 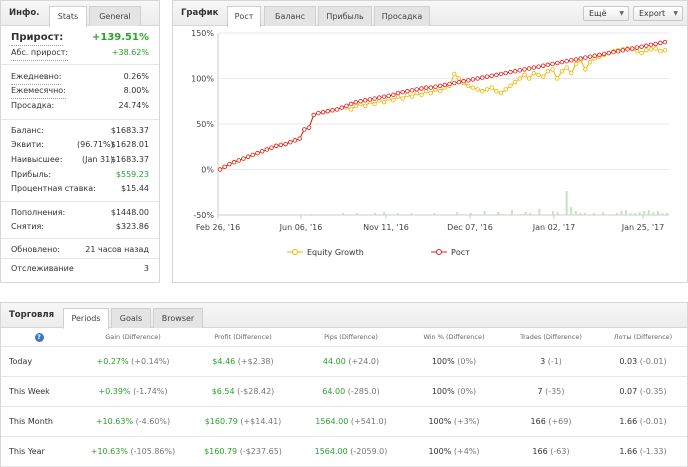 What do you see at coordinates (653, 451) in the screenshot?
I see `lots-diff: (-1.33)` at bounding box center [653, 451].